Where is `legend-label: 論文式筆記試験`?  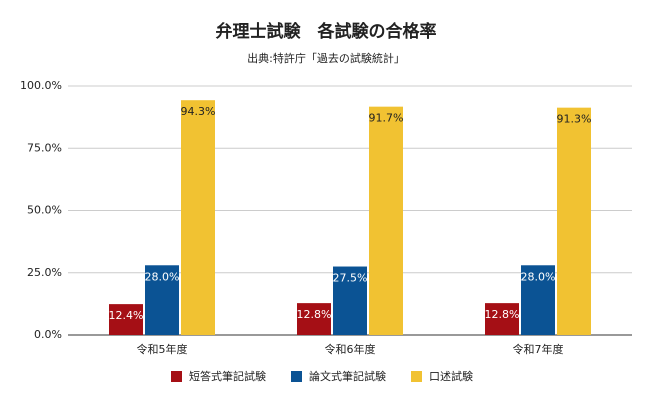 legend-label: 論文式筆記試験 is located at coordinates (347, 376).